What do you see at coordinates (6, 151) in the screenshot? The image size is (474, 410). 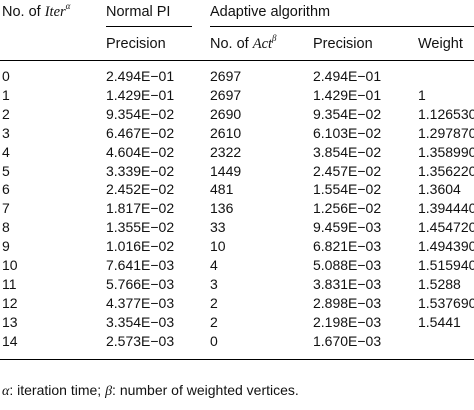 I see `cell-iteration: 4` at bounding box center [6, 151].